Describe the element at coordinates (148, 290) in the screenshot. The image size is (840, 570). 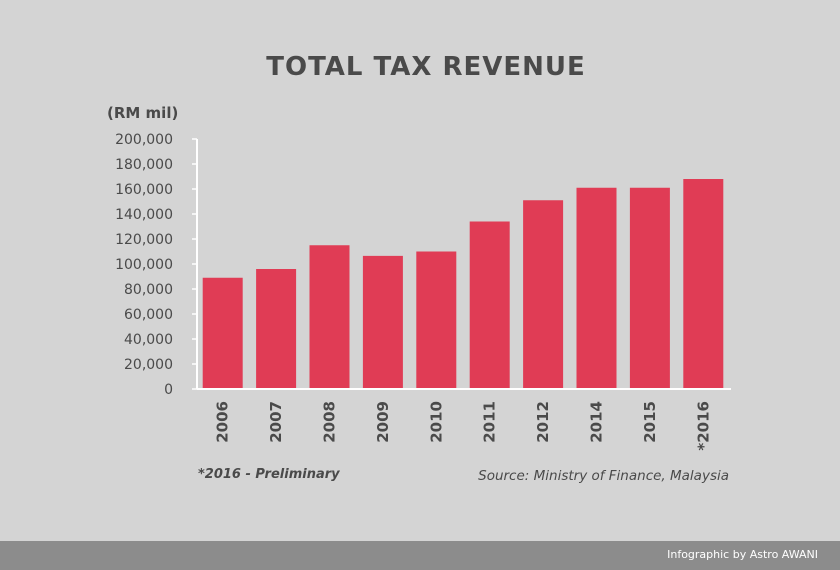
I see `y-tick-label: 80,000` at that location.